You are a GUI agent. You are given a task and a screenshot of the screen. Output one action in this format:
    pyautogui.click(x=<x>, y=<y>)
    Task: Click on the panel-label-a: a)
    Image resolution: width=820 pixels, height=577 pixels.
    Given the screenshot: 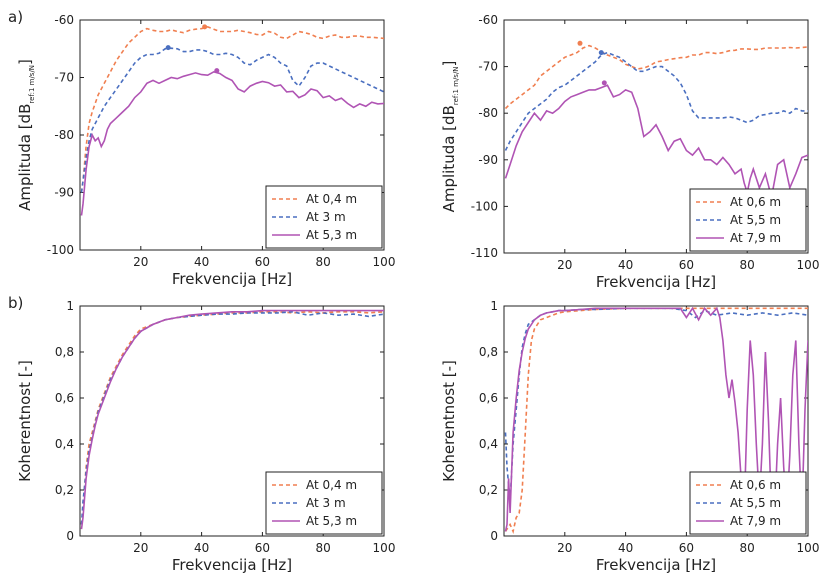 What is the action you would take?
    pyautogui.click(x=15, y=17)
    